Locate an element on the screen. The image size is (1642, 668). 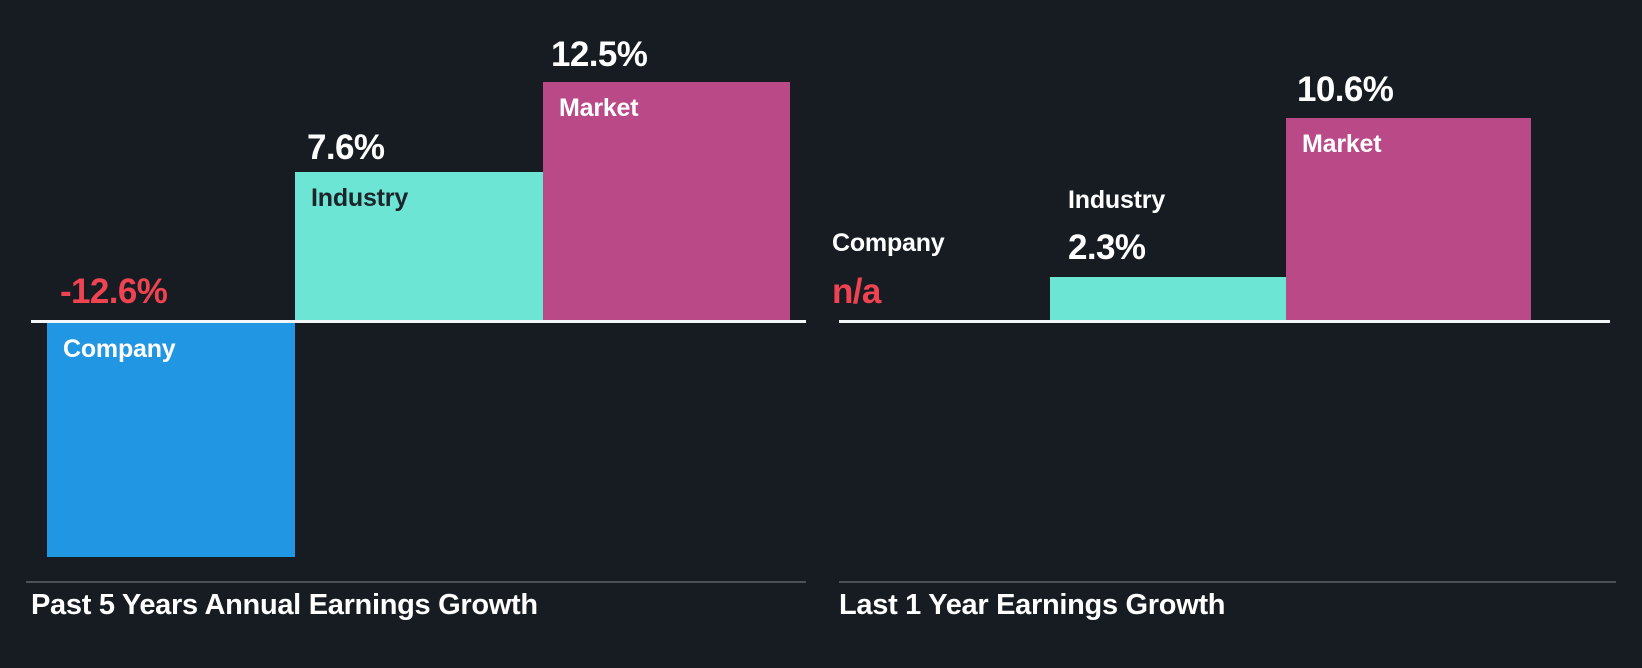
bar-label-industry-right: Industry is located at coordinates (1117, 200).